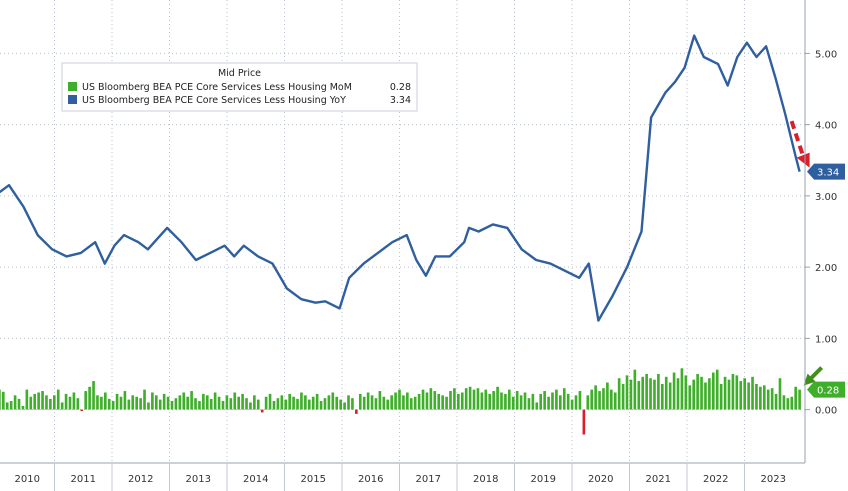  Describe the element at coordinates (400, 401) in the screenshot. I see `mom-bars` at that location.